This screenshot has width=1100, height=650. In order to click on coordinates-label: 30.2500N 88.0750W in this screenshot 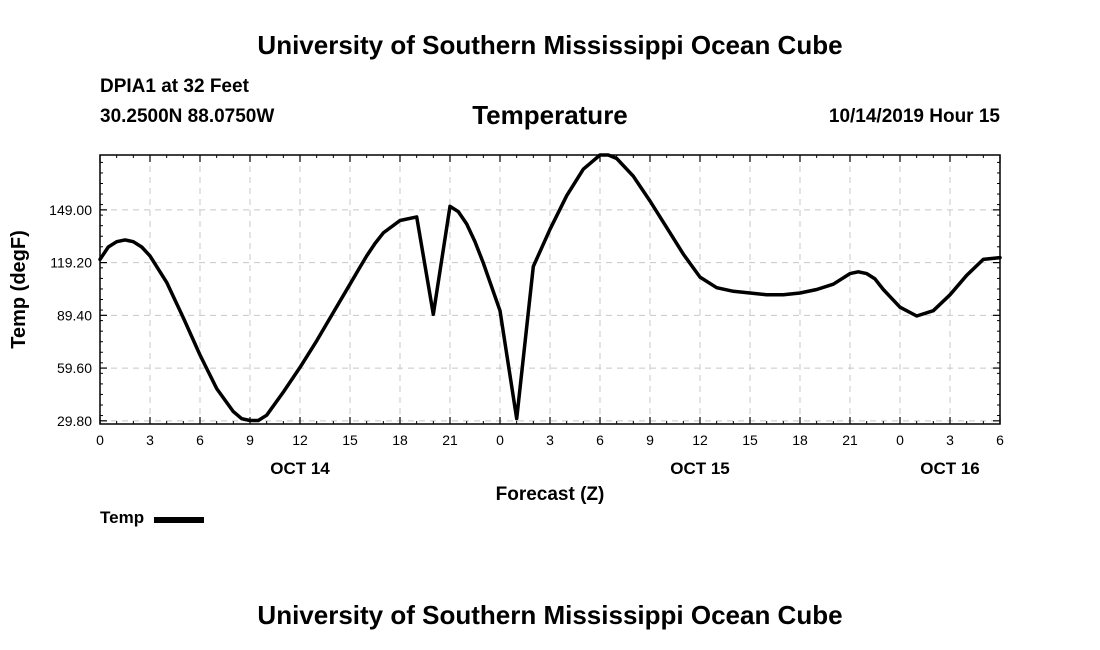, I will do `click(187, 116)`.